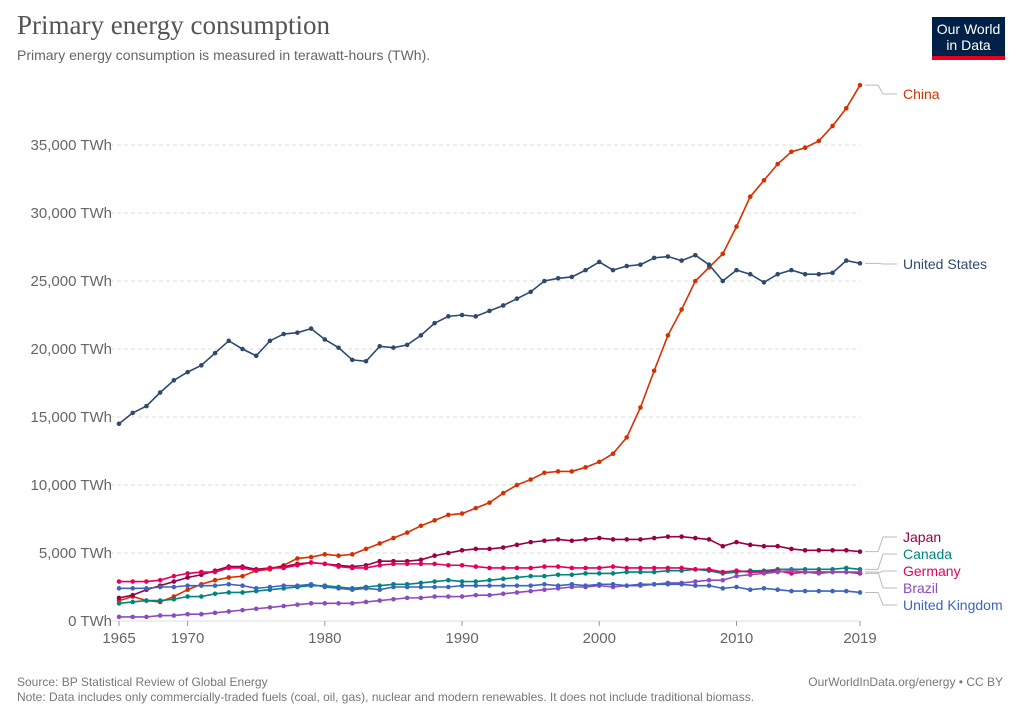 The height and width of the screenshot is (723, 1024). Describe the element at coordinates (71, 417) in the screenshot. I see `y-tick-label: 15,000 TWh` at that location.